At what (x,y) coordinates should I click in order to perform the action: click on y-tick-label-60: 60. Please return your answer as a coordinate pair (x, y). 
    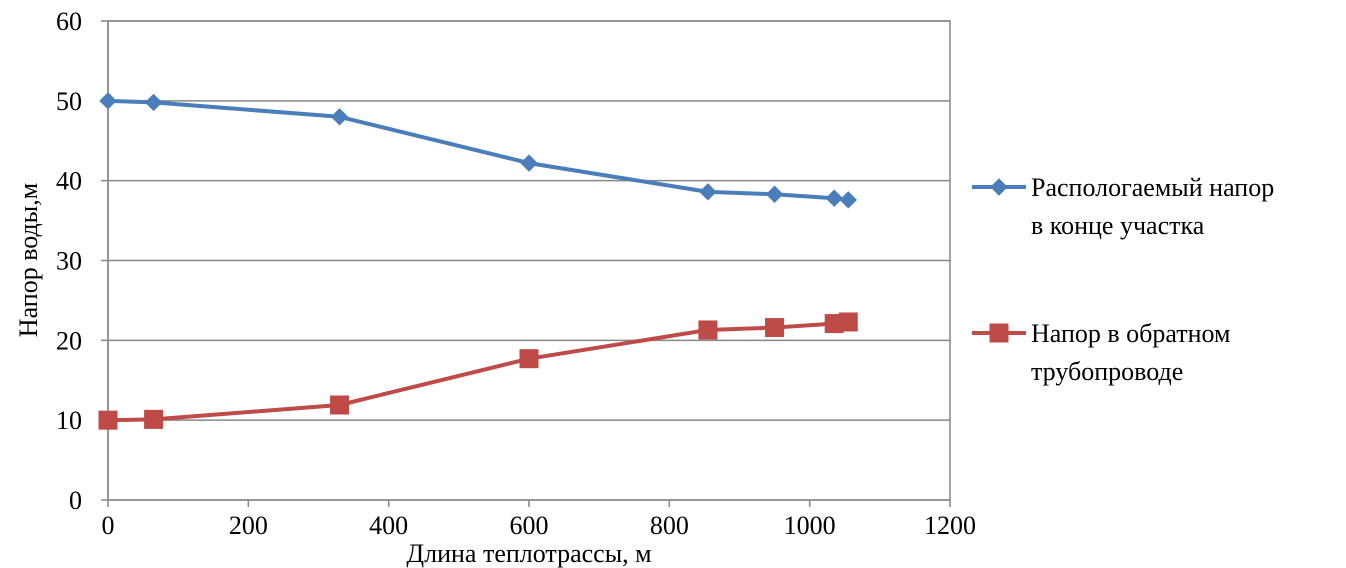
    Looking at the image, I should click on (69, 21).